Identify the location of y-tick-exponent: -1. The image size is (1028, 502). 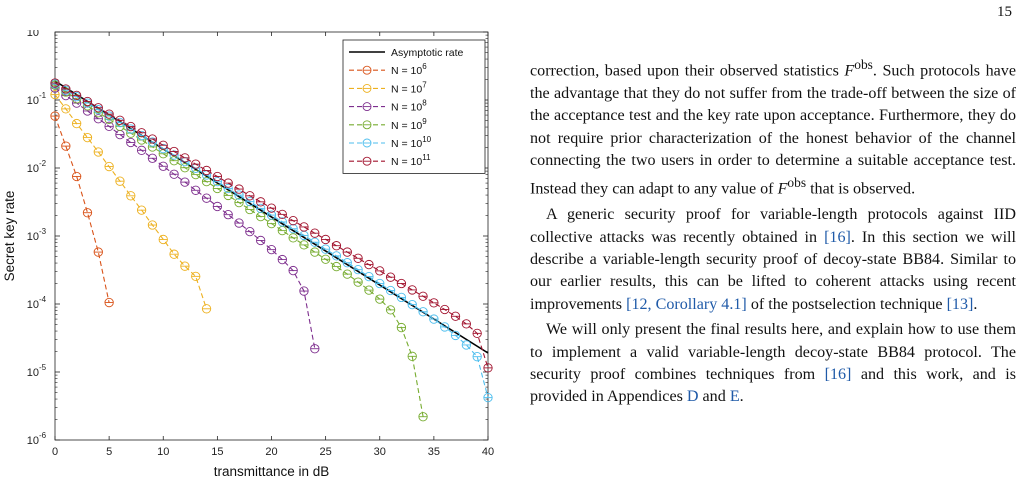
(43, 95).